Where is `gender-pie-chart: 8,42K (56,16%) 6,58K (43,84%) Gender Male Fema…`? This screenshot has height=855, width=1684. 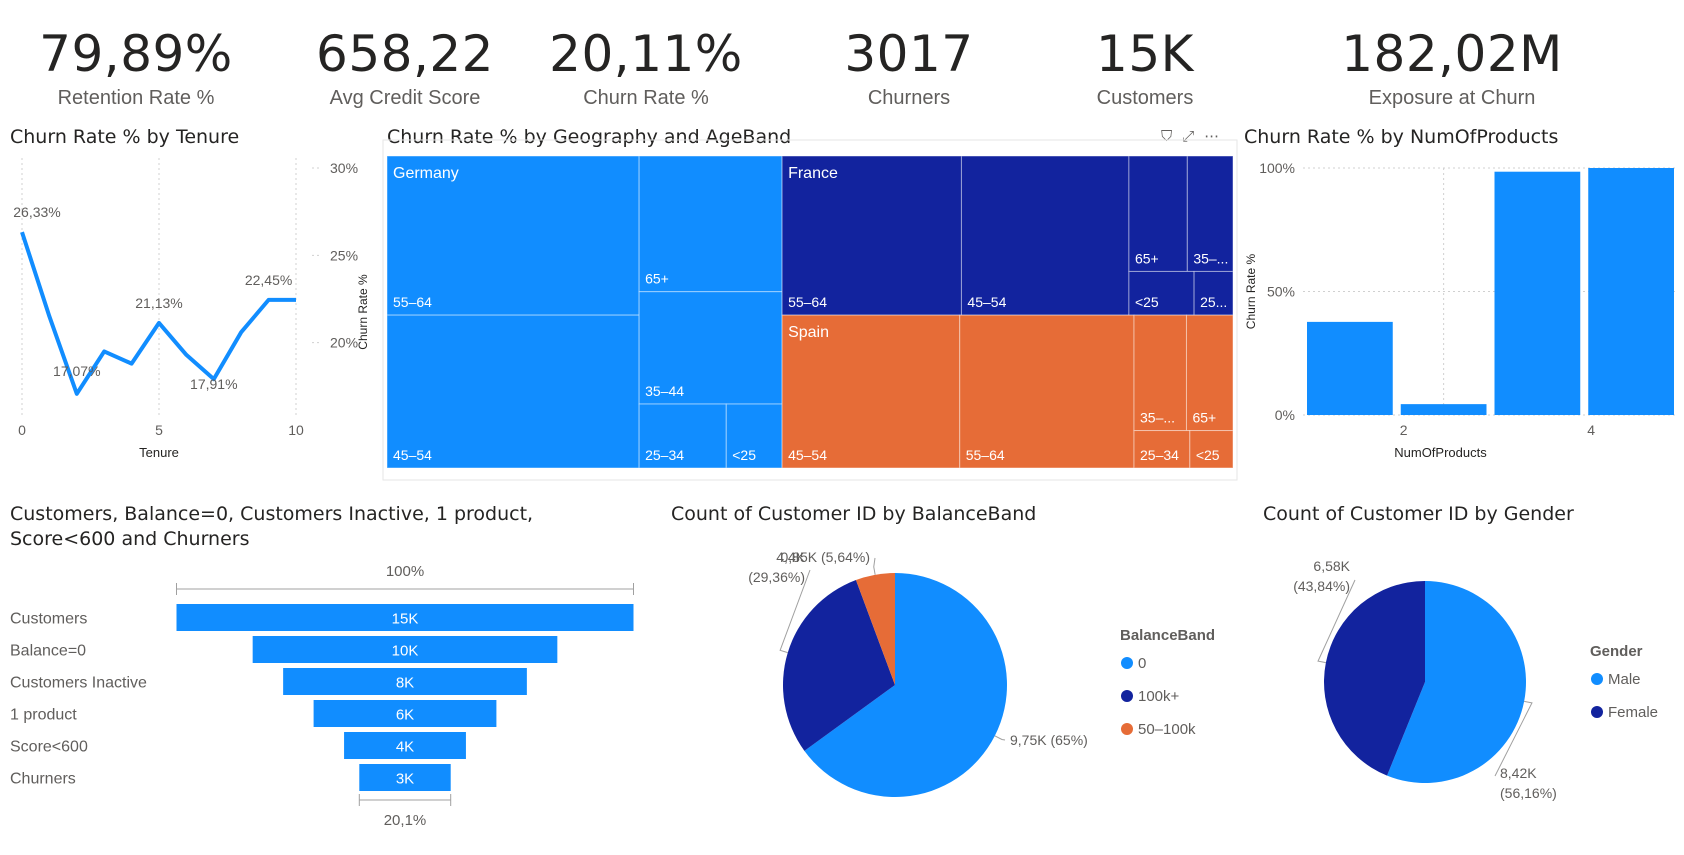
gender-pie-chart: 8,42K (56,16%) 6,58K (43,84%) Gender Male Fema… is located at coordinates (1467, 675).